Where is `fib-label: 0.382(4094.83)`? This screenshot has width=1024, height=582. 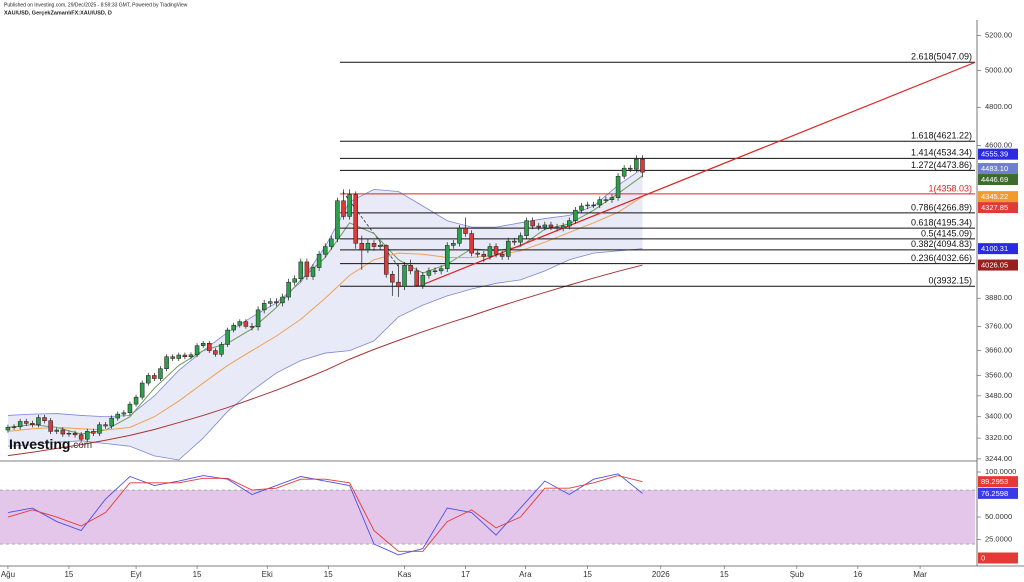 fib-label: 0.382(4094.83) is located at coordinates (941, 244).